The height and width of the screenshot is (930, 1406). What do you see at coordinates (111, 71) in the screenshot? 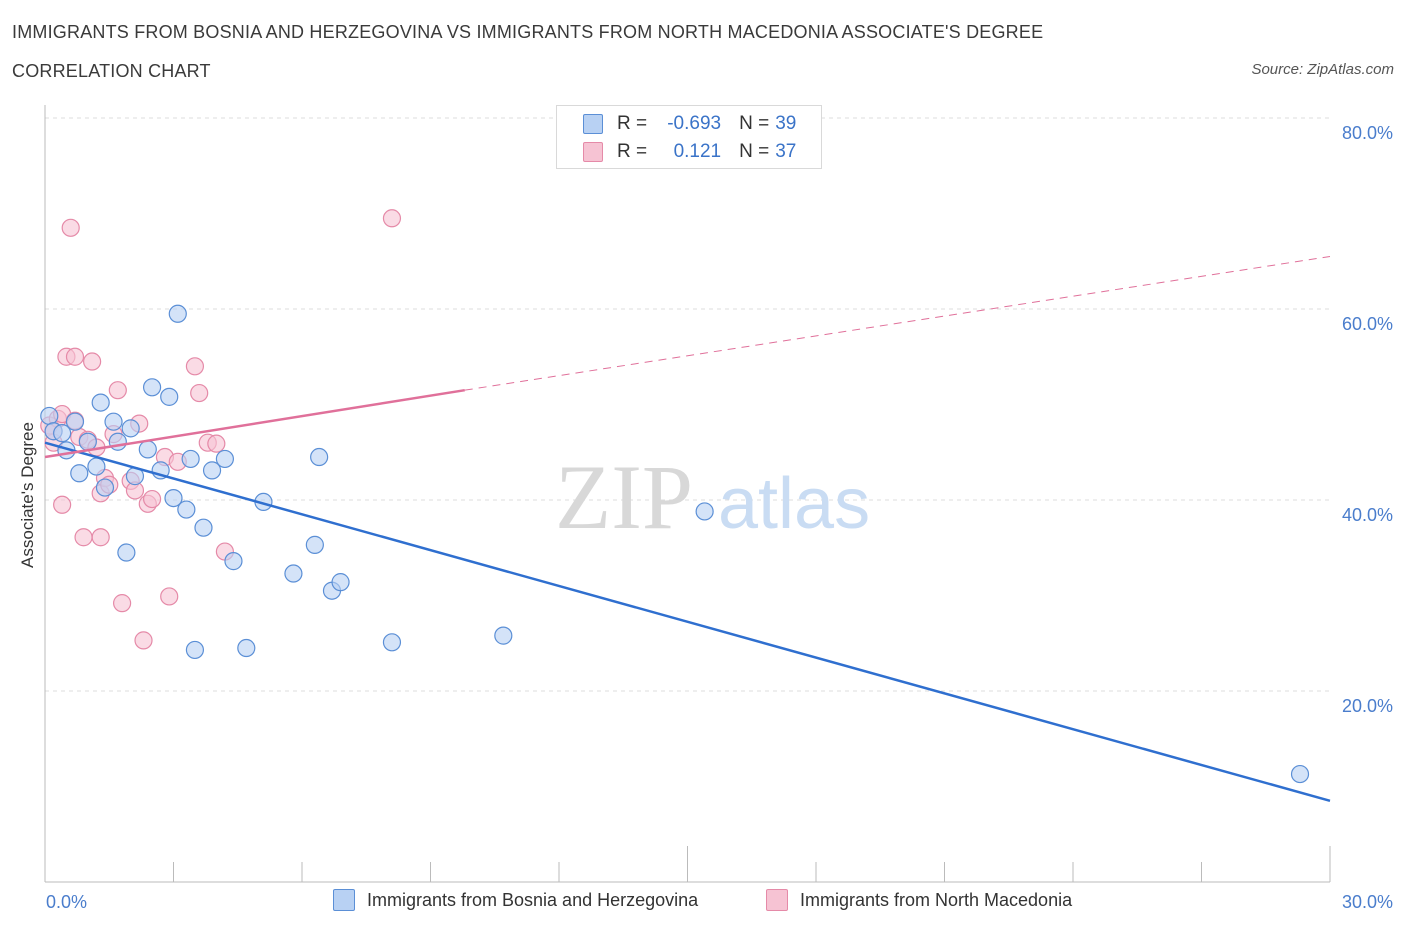
I see `chart-title-line2: CORRELATION CHART` at bounding box center [111, 71].